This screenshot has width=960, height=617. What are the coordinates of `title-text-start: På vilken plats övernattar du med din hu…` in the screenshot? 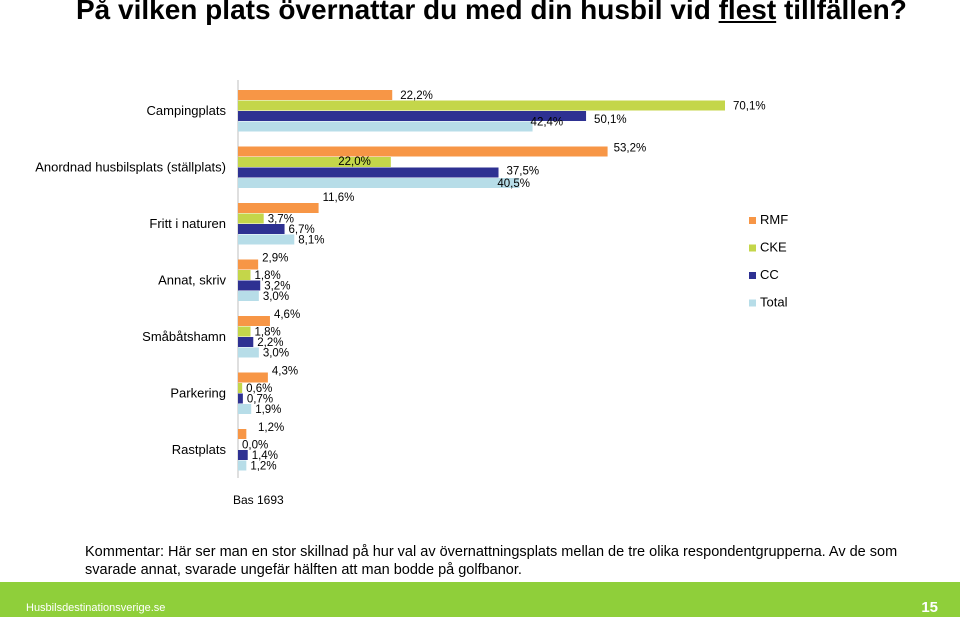 It's located at (397, 12).